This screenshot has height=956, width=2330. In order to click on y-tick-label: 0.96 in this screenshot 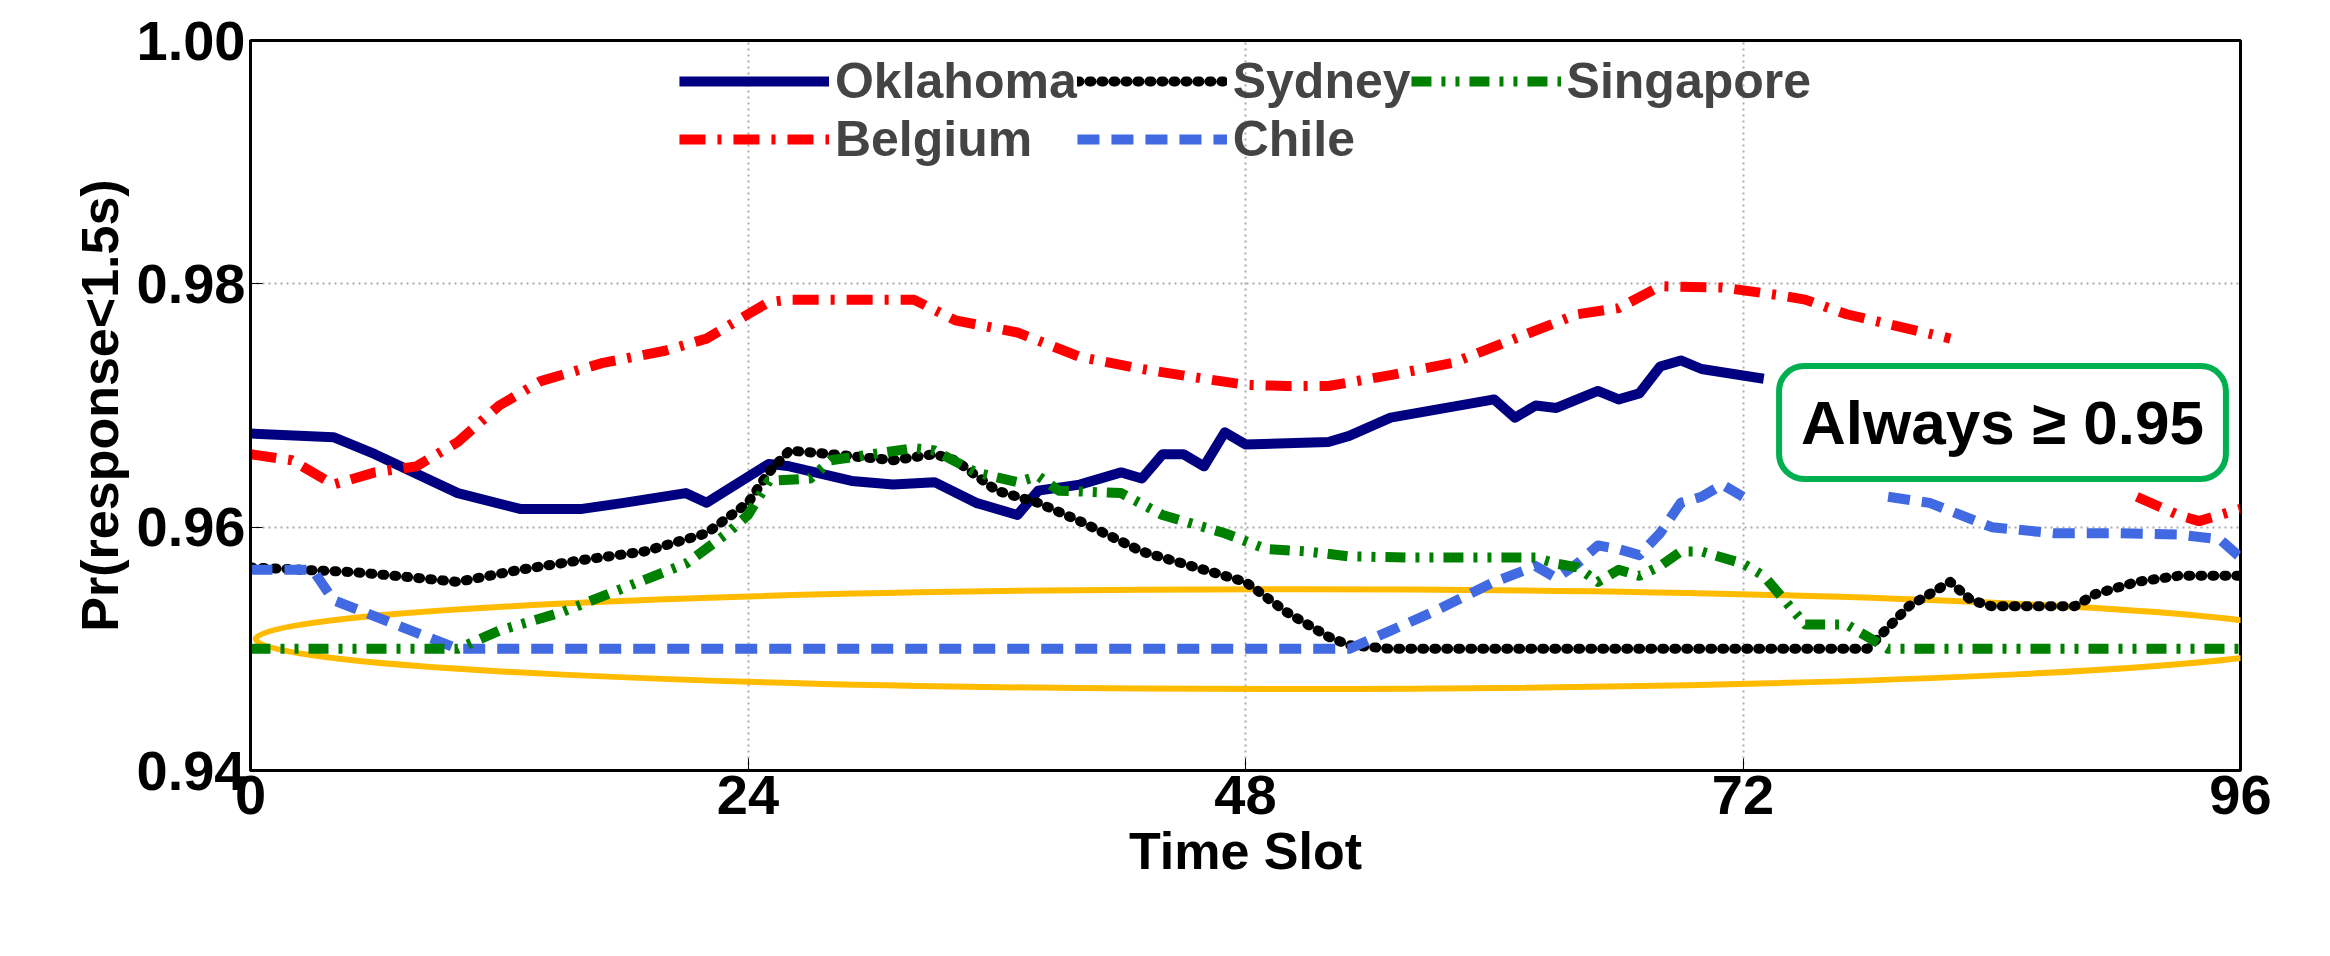, I will do `click(191, 527)`.